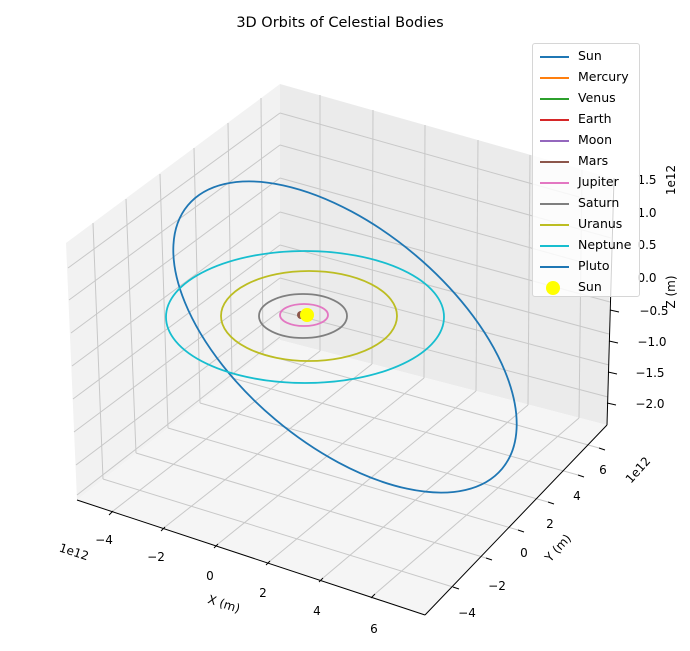  I want to click on svg-text: −2.0, so click(649, 404).